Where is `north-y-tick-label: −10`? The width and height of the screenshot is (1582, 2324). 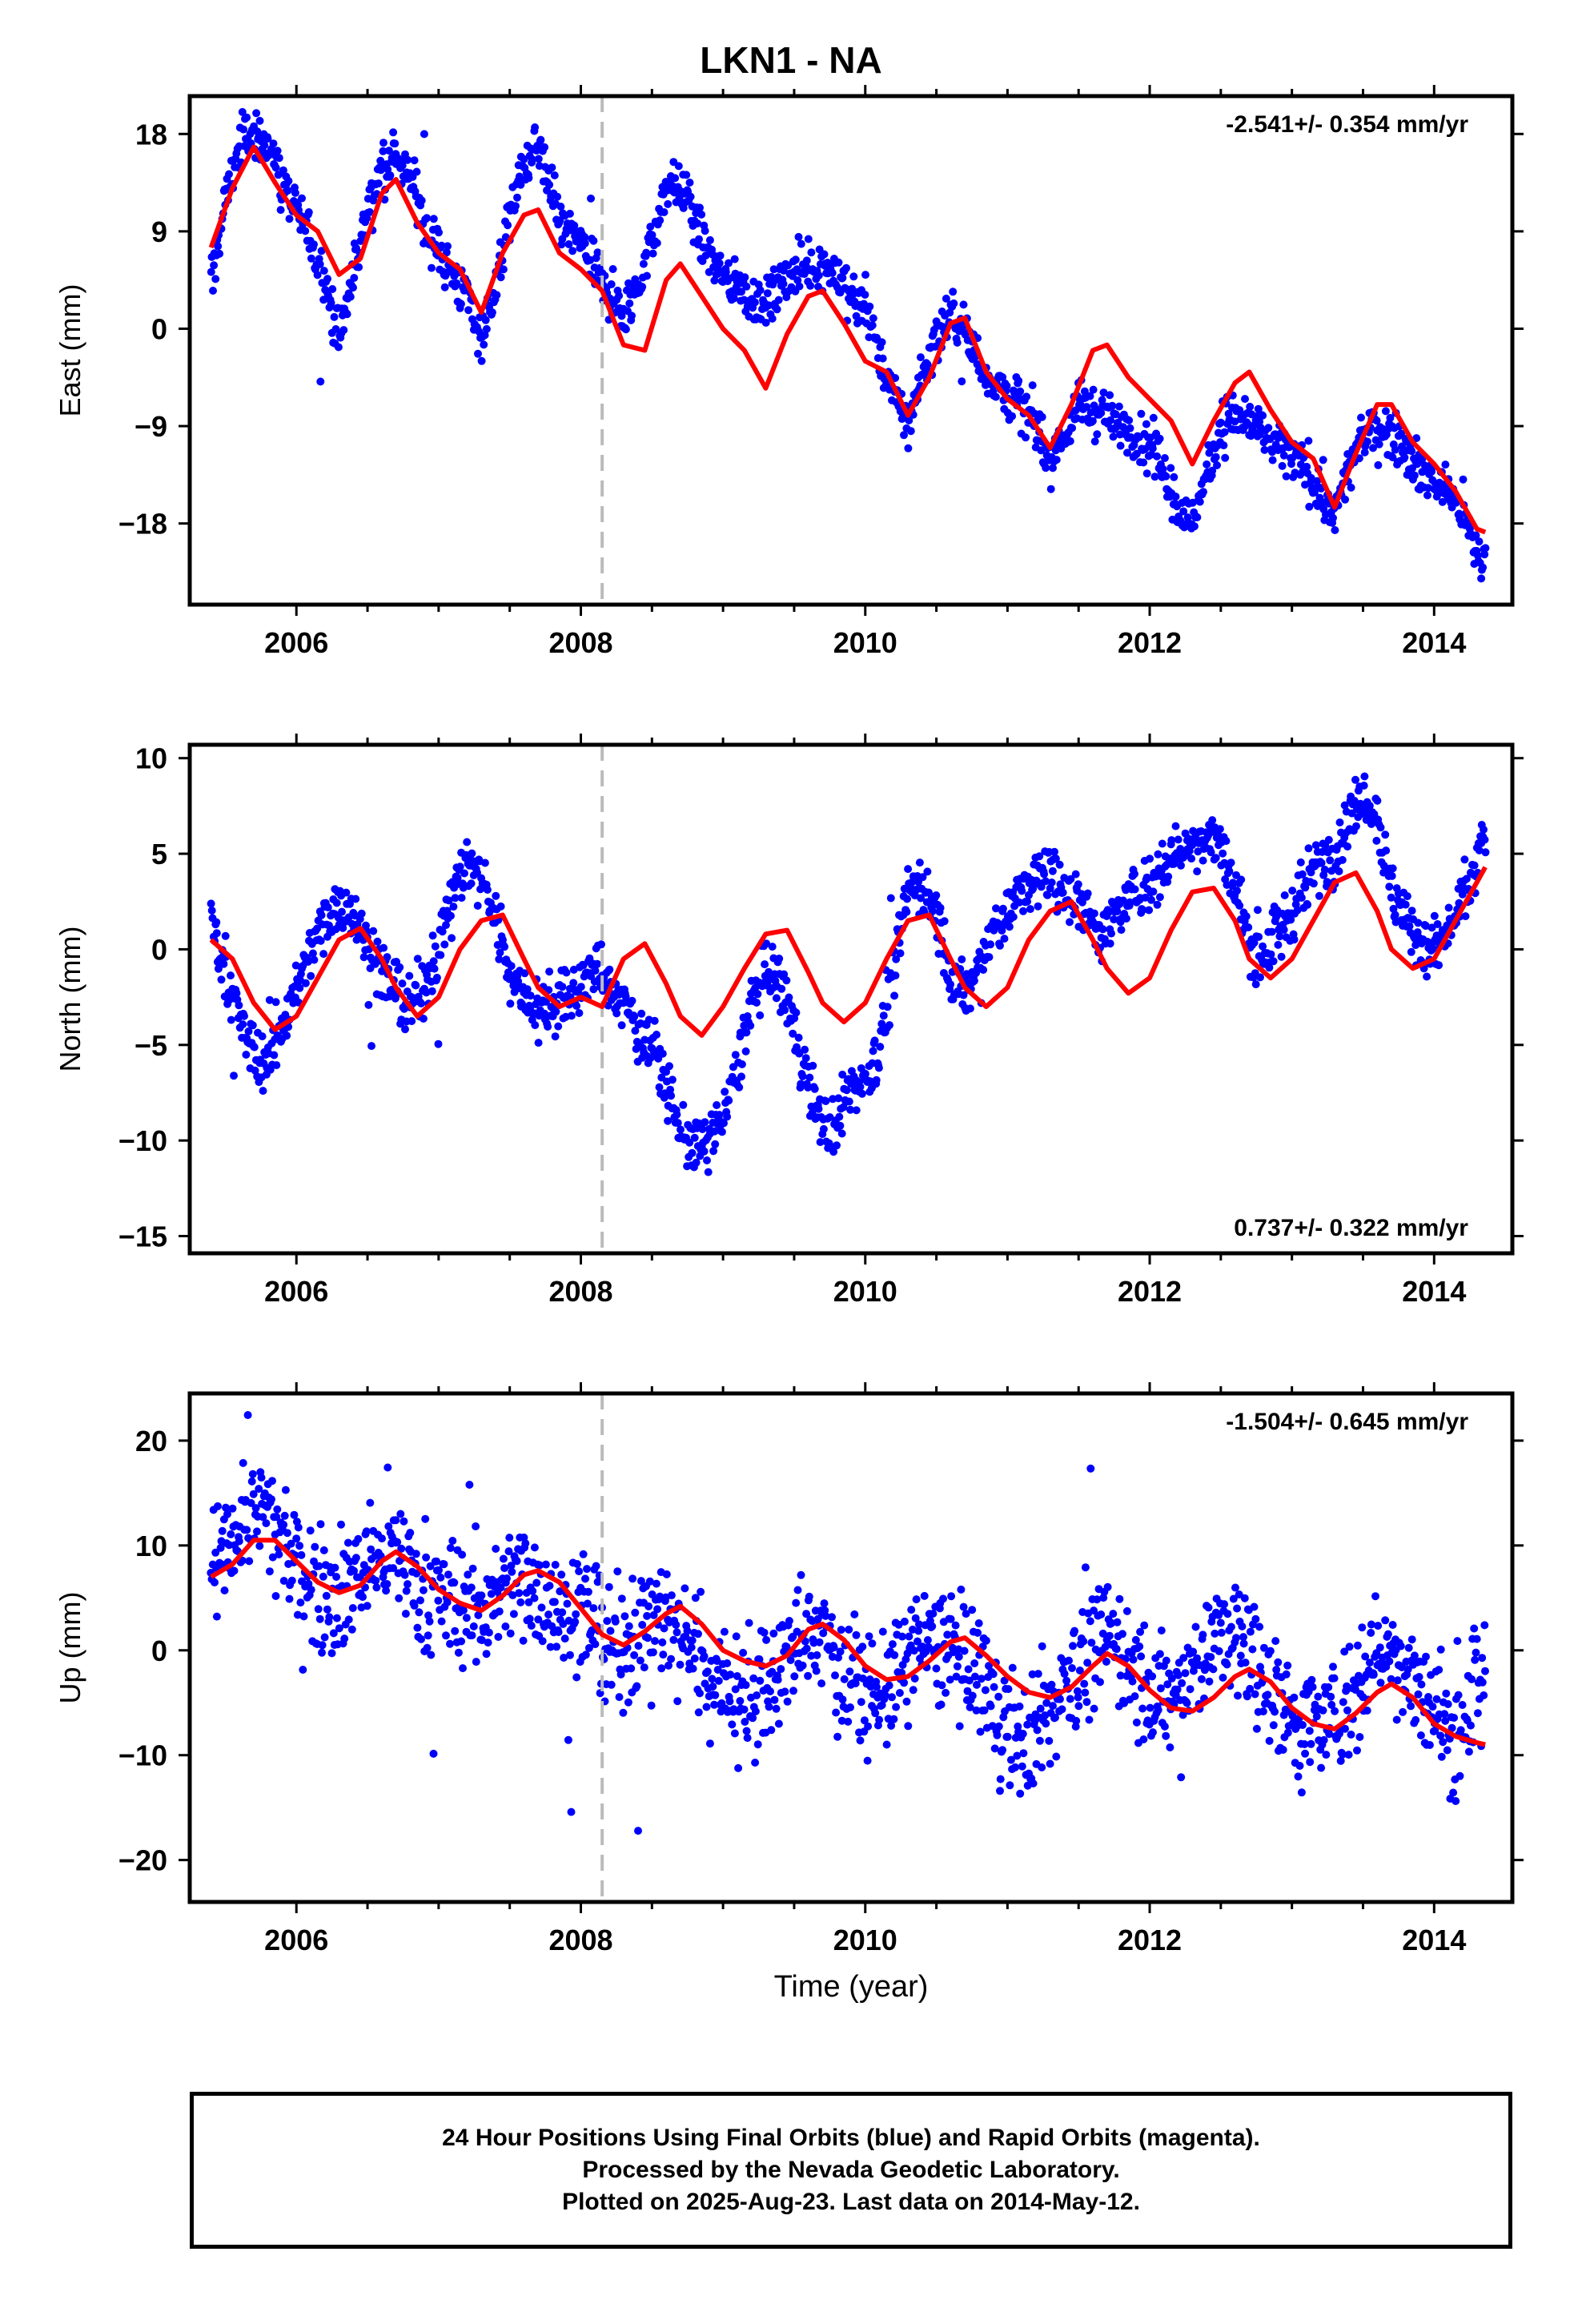 north-y-tick-label: −10 is located at coordinates (142, 1140).